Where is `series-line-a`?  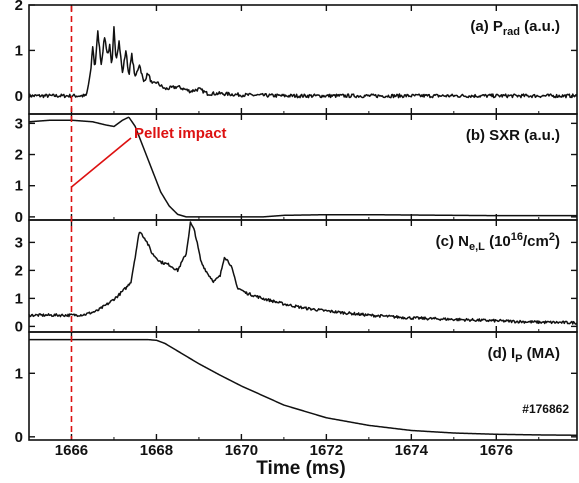
series-line-a is located at coordinates (303, 62).